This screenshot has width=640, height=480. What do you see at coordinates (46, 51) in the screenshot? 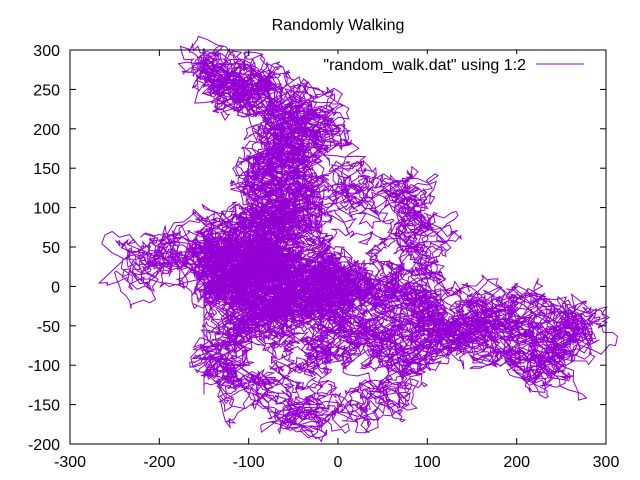
I see `y-tick-label: 300` at bounding box center [46, 51].